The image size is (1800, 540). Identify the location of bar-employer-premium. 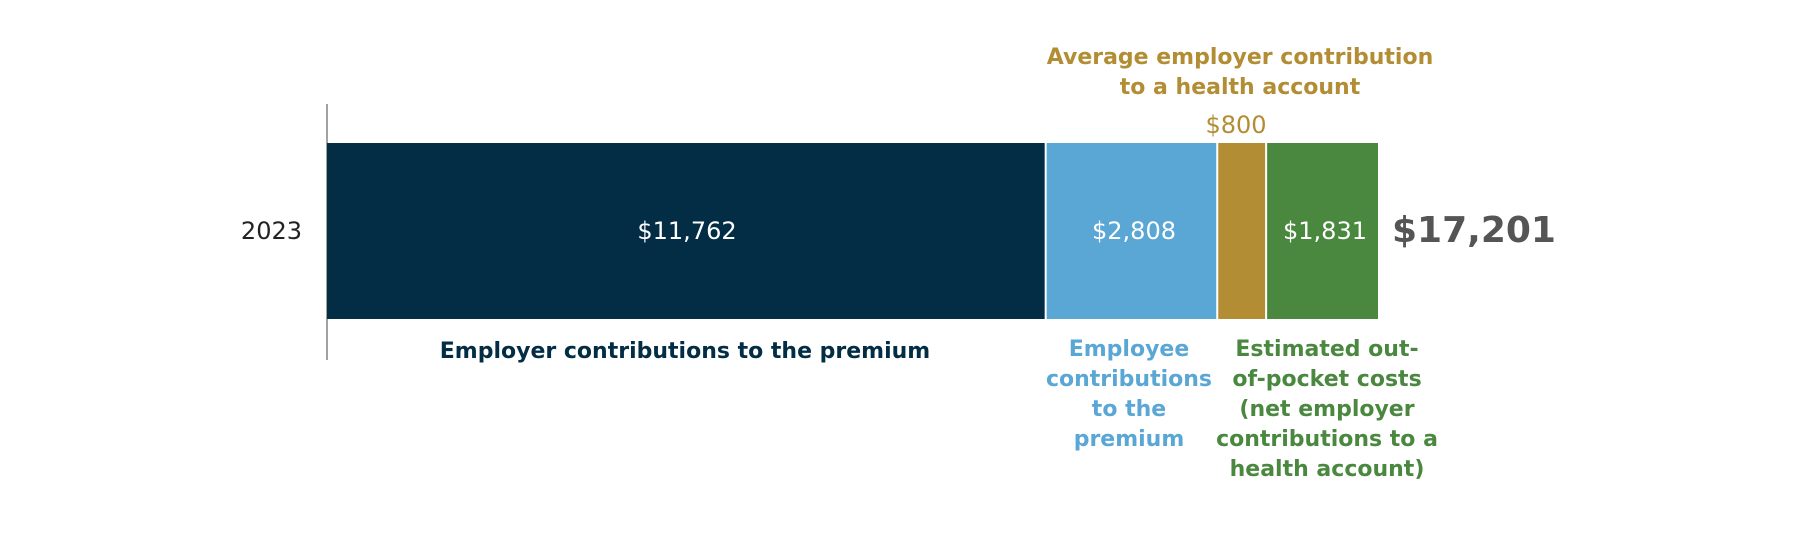
(686, 231).